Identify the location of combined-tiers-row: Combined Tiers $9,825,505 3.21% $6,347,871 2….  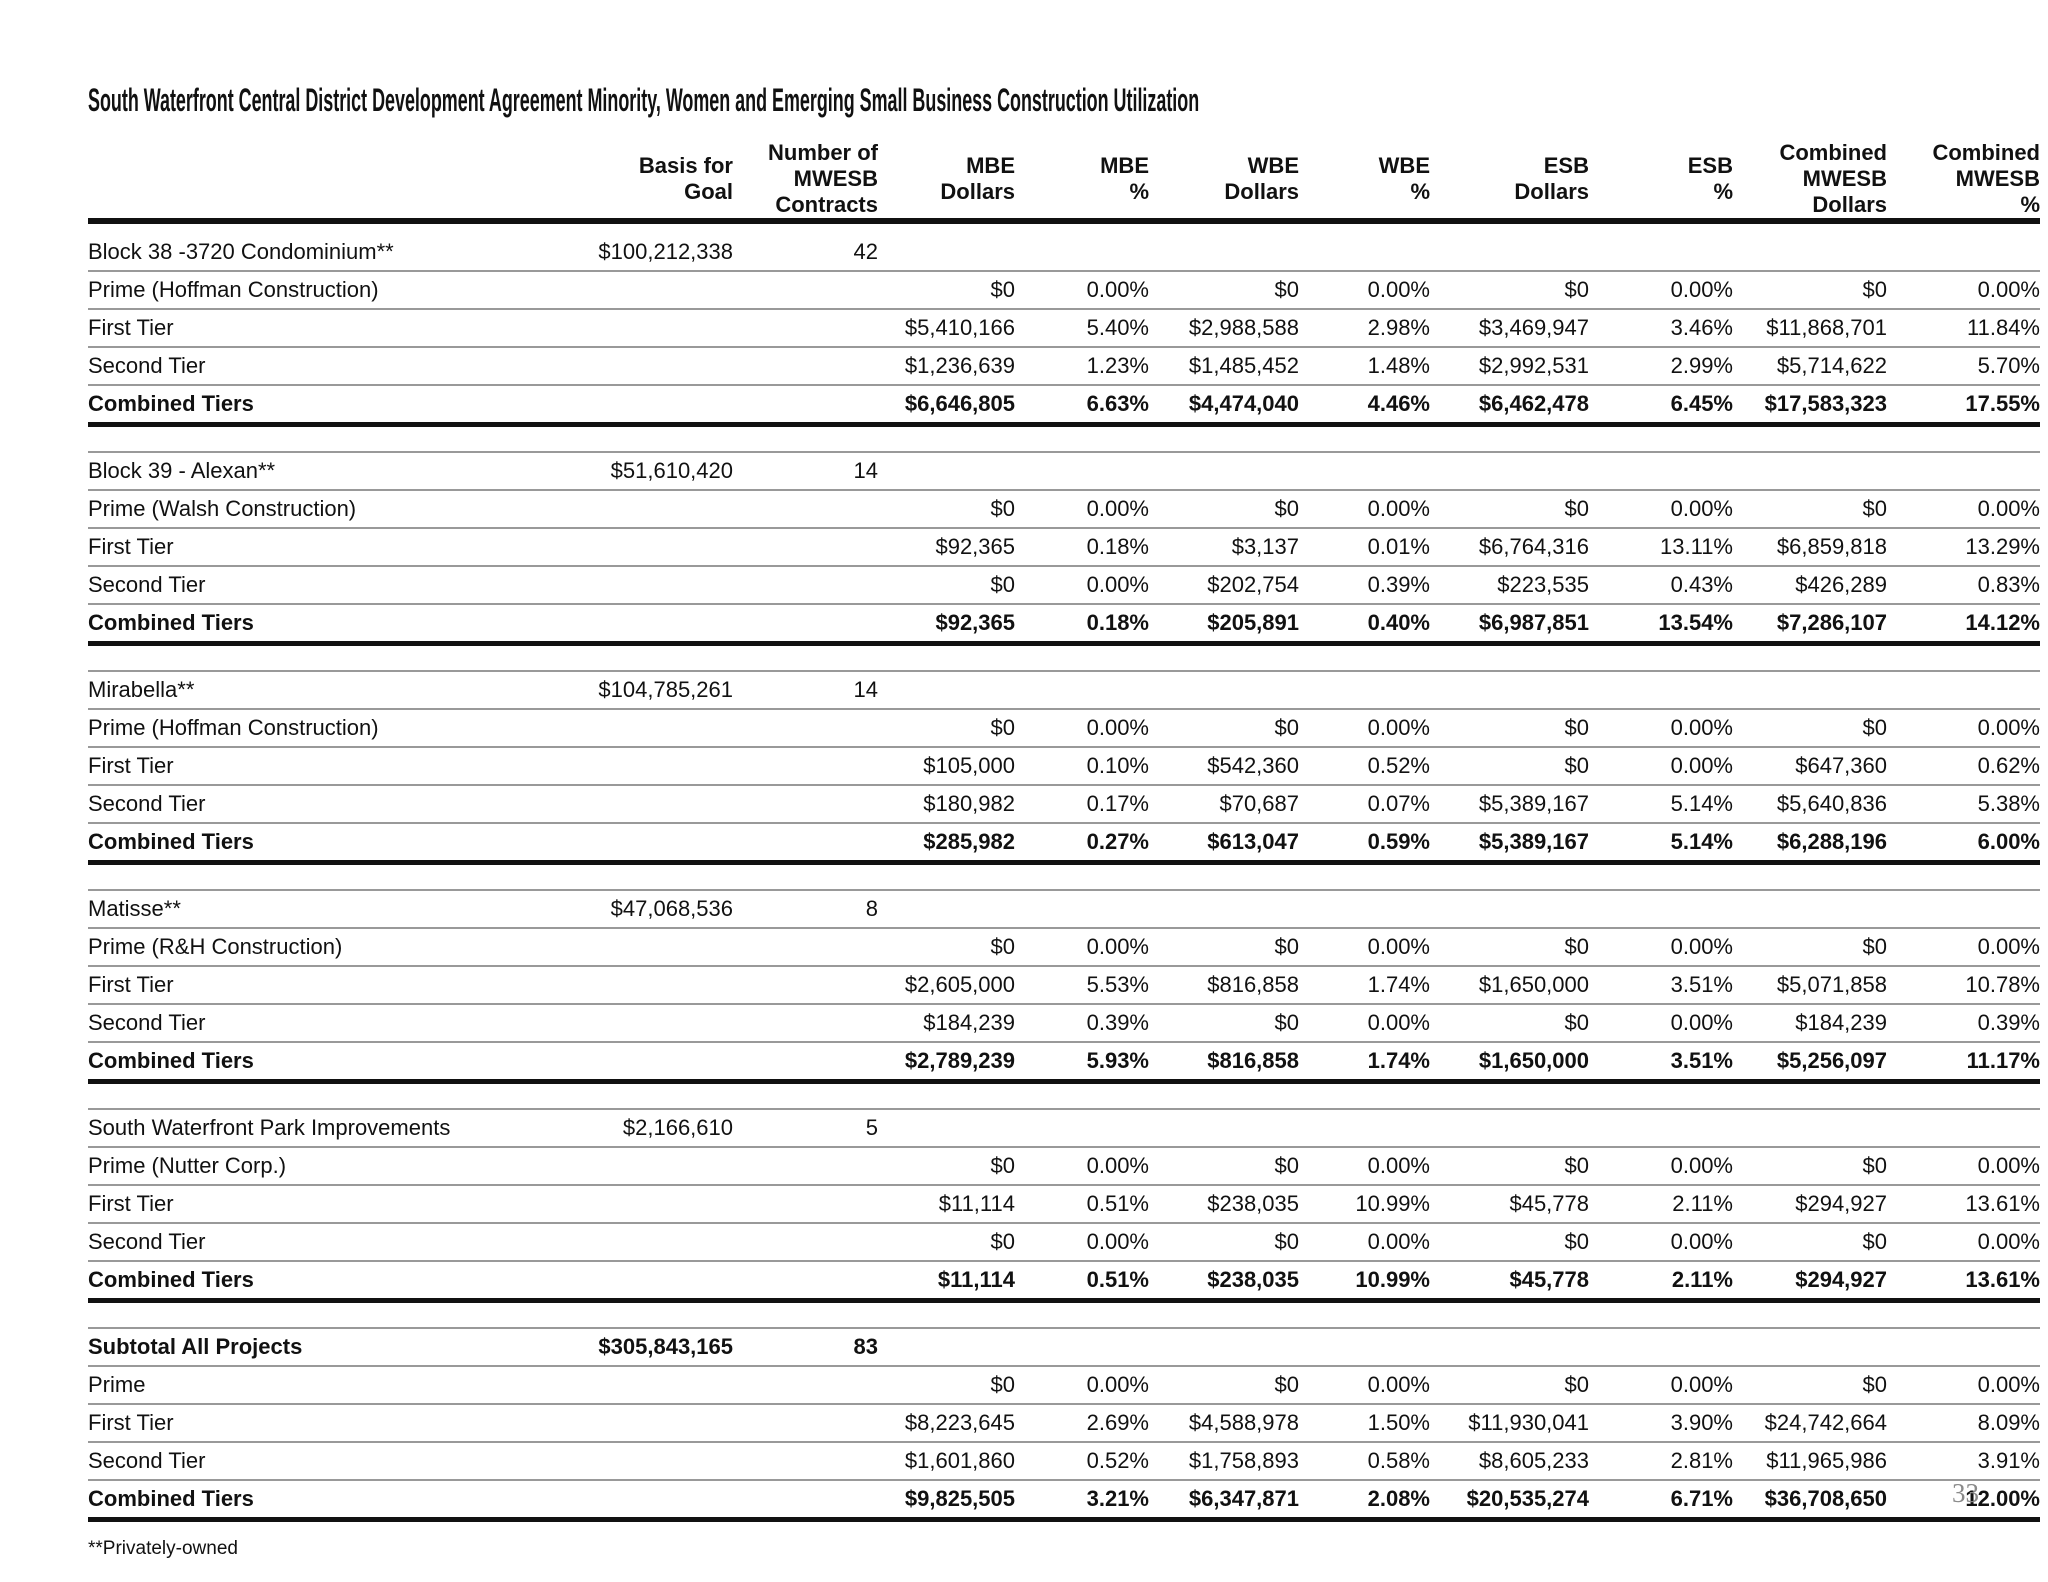
(1064, 1501).